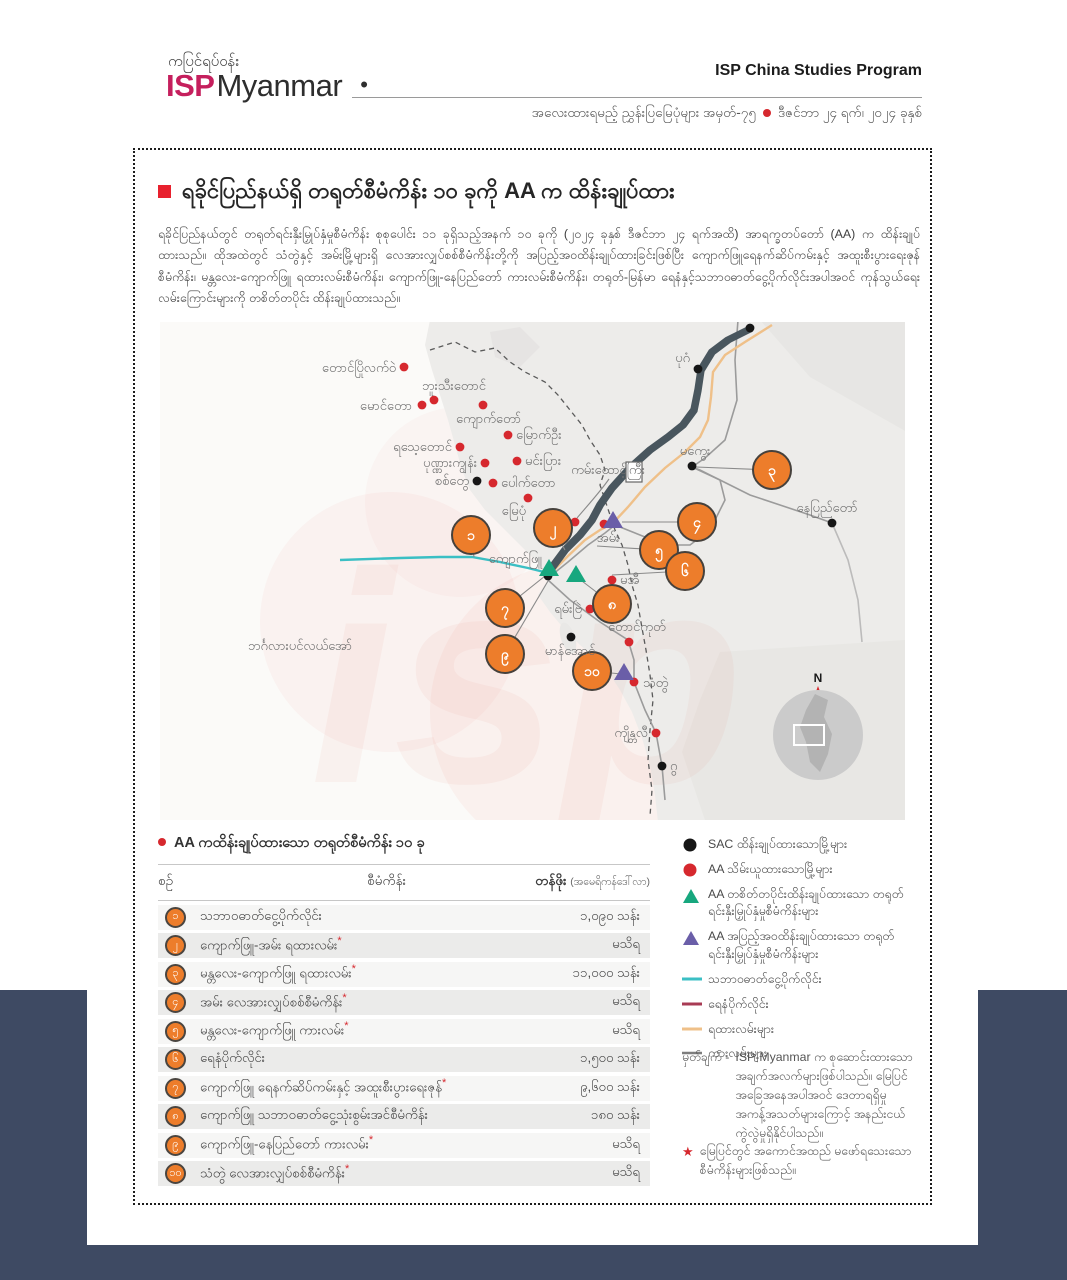  What do you see at coordinates (271, 943) in the screenshot?
I see `project-name: ကျောက်ဖြူ-အမ်း ရထားလမ်း*` at bounding box center [271, 943].